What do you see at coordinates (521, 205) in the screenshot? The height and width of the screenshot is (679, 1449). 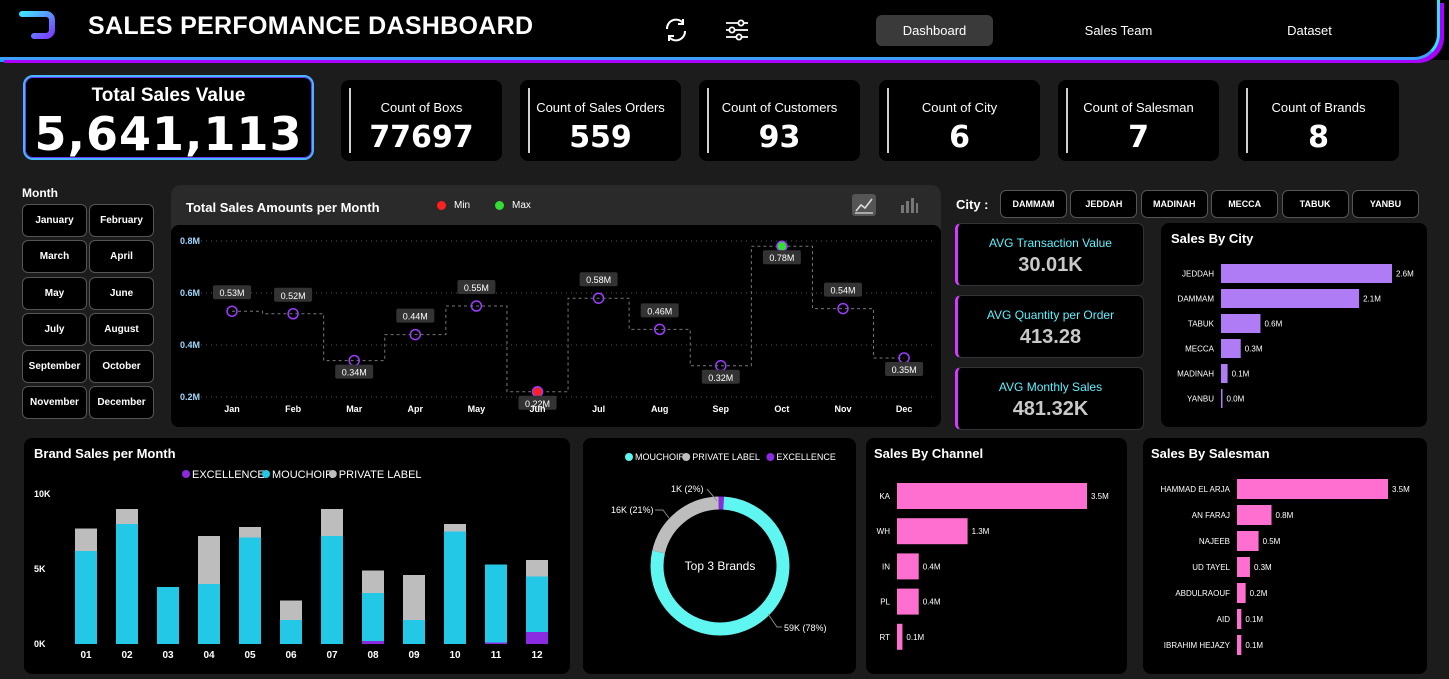 I see `legend-label: Max` at bounding box center [521, 205].